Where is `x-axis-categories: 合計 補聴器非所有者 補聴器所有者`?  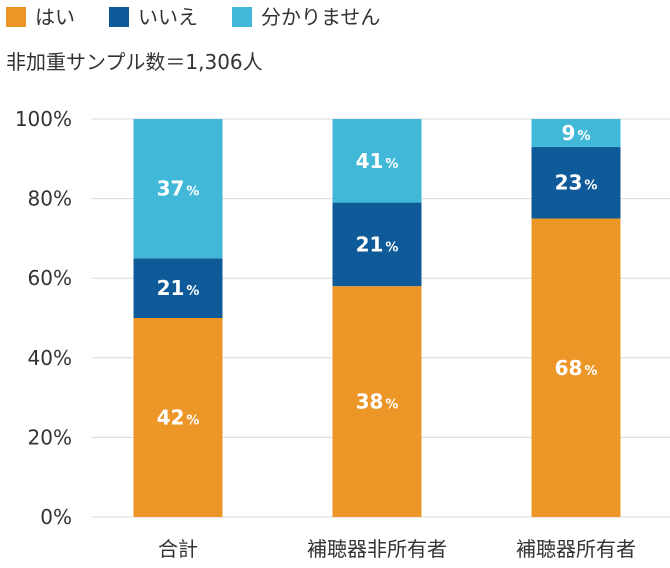 x-axis-categories: 合計 補聴器非所有者 補聴器所有者 is located at coordinates (397, 549).